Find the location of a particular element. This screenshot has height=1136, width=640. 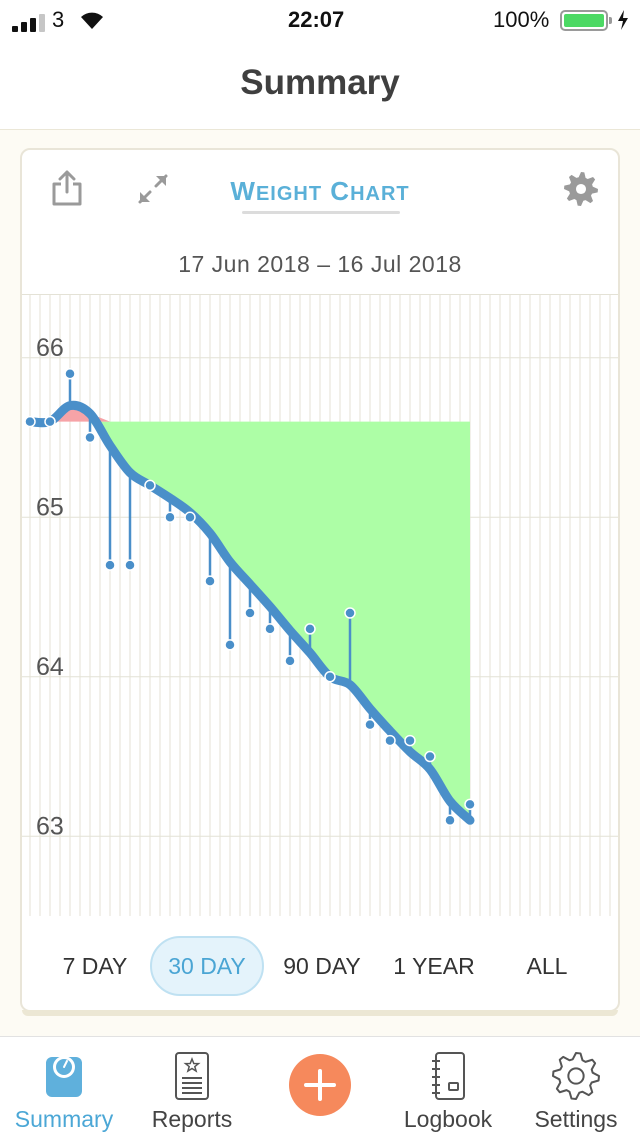

range-90-day: 90 DAY is located at coordinates (322, 966).